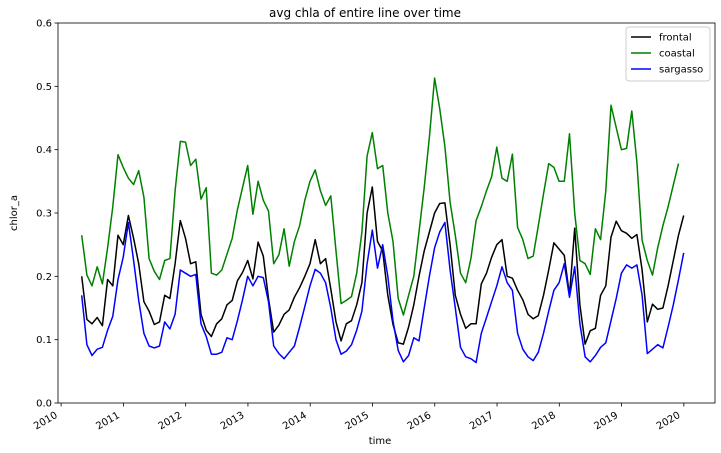 The height and width of the screenshot is (453, 721). I want to click on y-tick-label: 0.3, so click(44, 214).